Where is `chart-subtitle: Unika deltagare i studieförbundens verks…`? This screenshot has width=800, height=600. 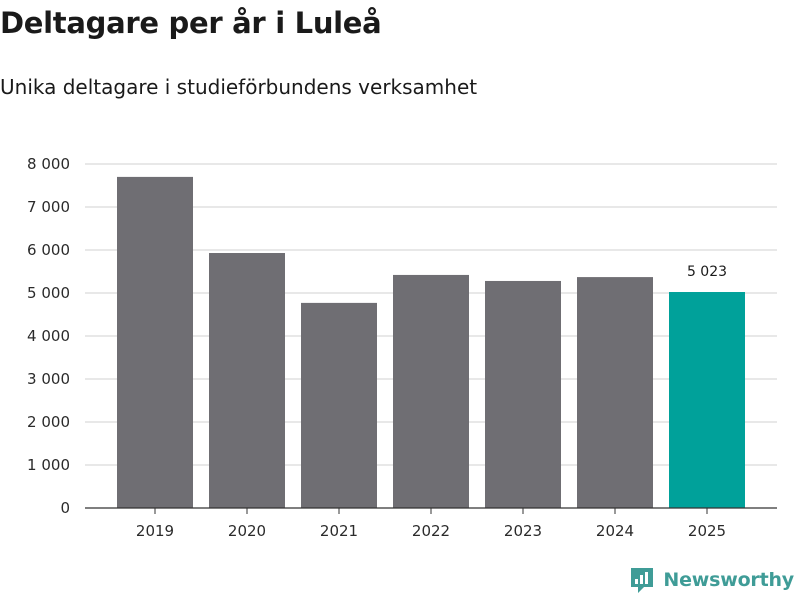
chart-subtitle: Unika deltagare i studieförbundens verks… is located at coordinates (239, 87).